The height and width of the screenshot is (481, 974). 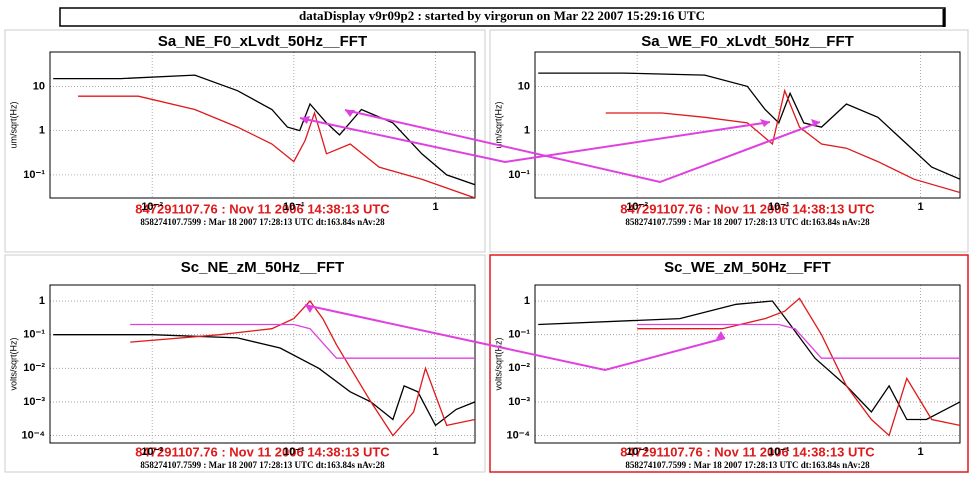 What do you see at coordinates (747, 267) in the screenshot?
I see `chart-title: Sc_WE_zM_50Hz__FFT` at bounding box center [747, 267].